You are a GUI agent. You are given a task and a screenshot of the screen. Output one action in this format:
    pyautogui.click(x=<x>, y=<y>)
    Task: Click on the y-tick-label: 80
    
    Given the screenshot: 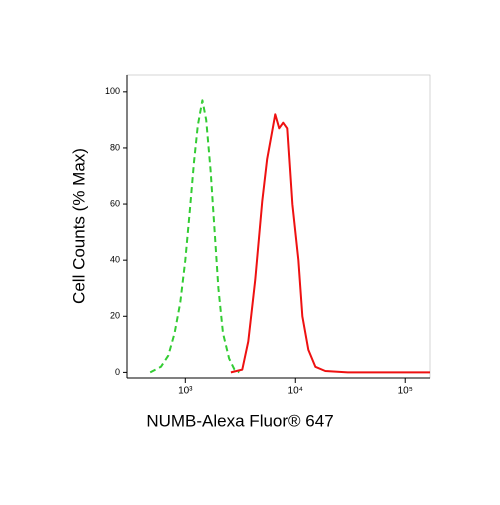 What is the action you would take?
    pyautogui.click(x=115, y=147)
    